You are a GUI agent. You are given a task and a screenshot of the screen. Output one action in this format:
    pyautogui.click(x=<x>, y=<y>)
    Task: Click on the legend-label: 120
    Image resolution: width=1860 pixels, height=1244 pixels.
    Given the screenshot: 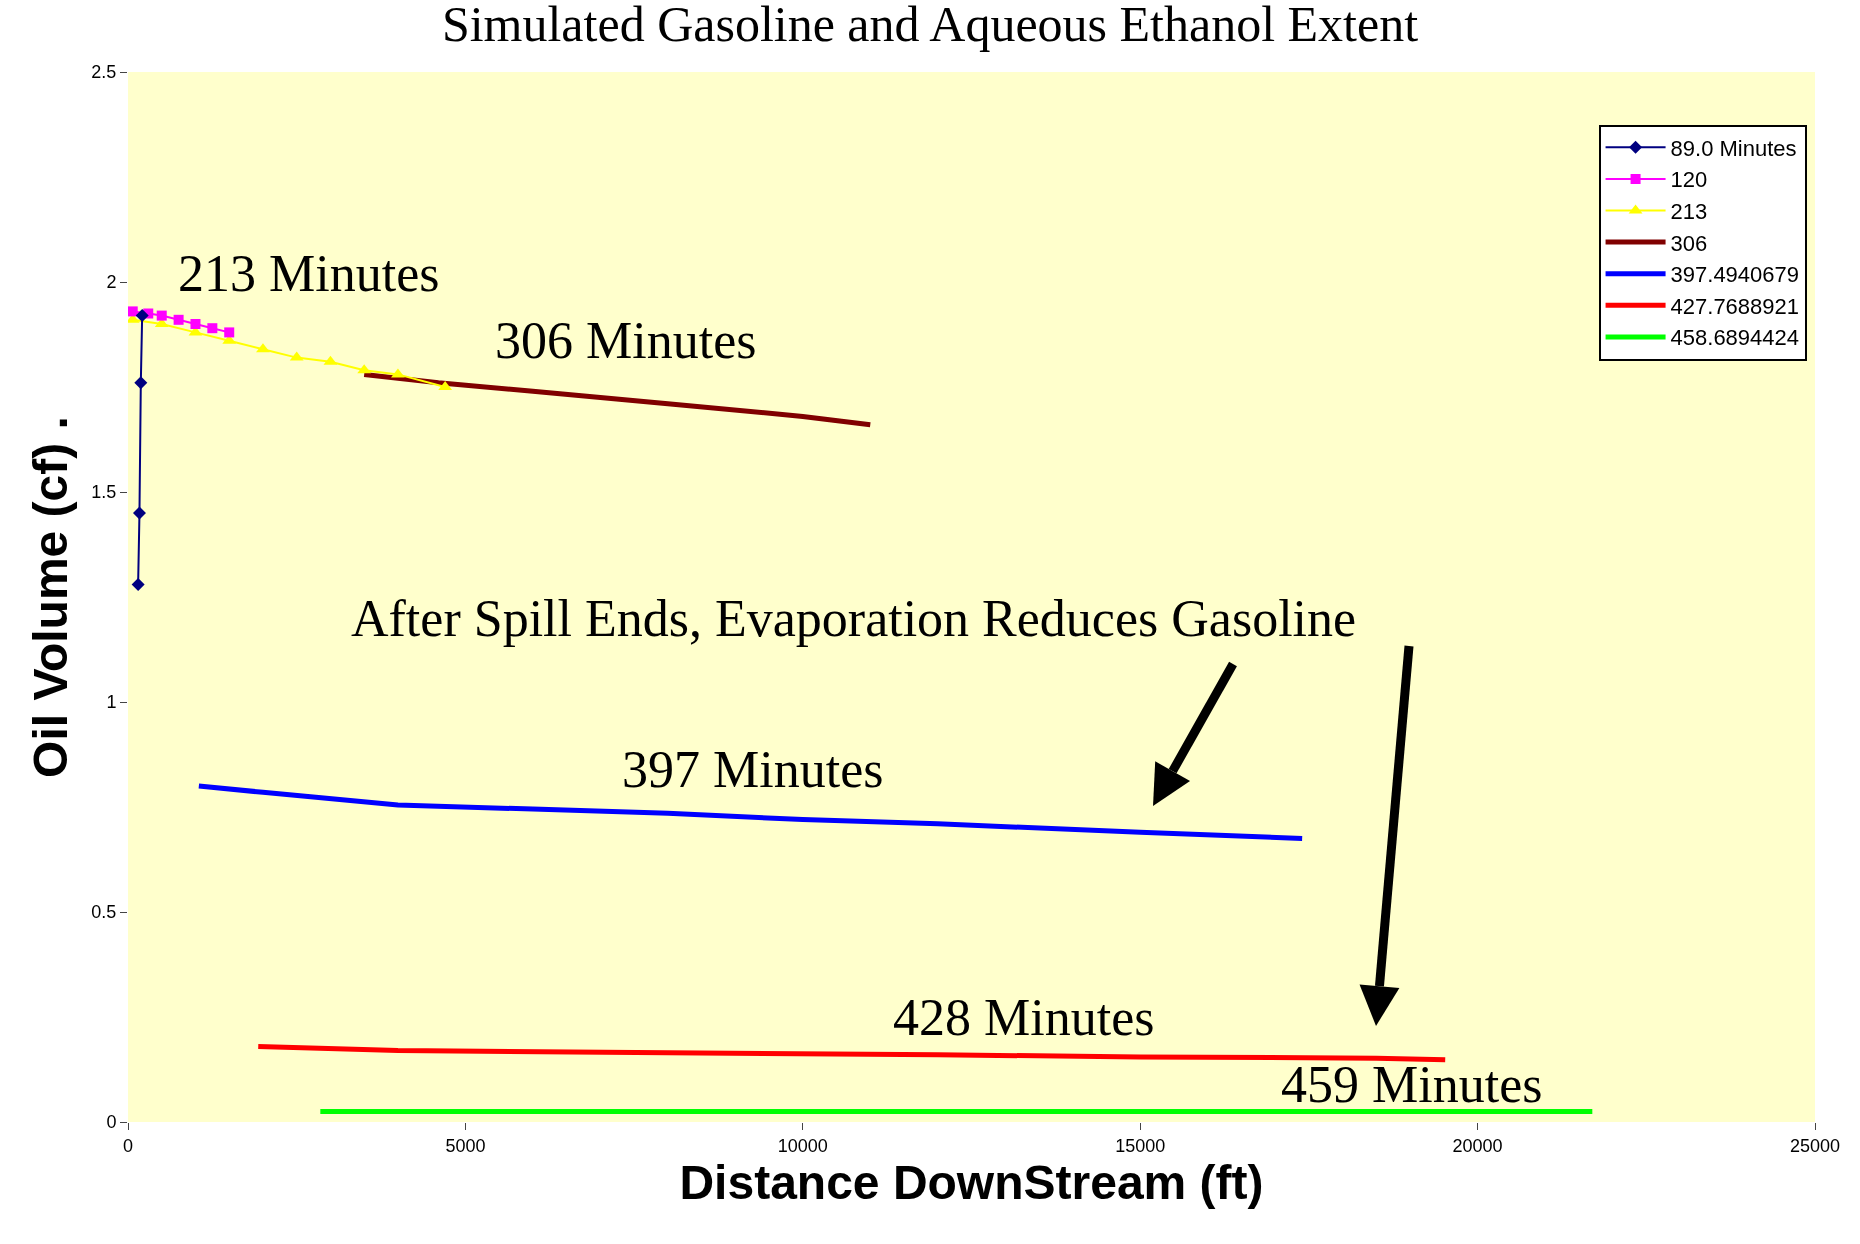 What is the action you would take?
    pyautogui.click(x=1689, y=180)
    